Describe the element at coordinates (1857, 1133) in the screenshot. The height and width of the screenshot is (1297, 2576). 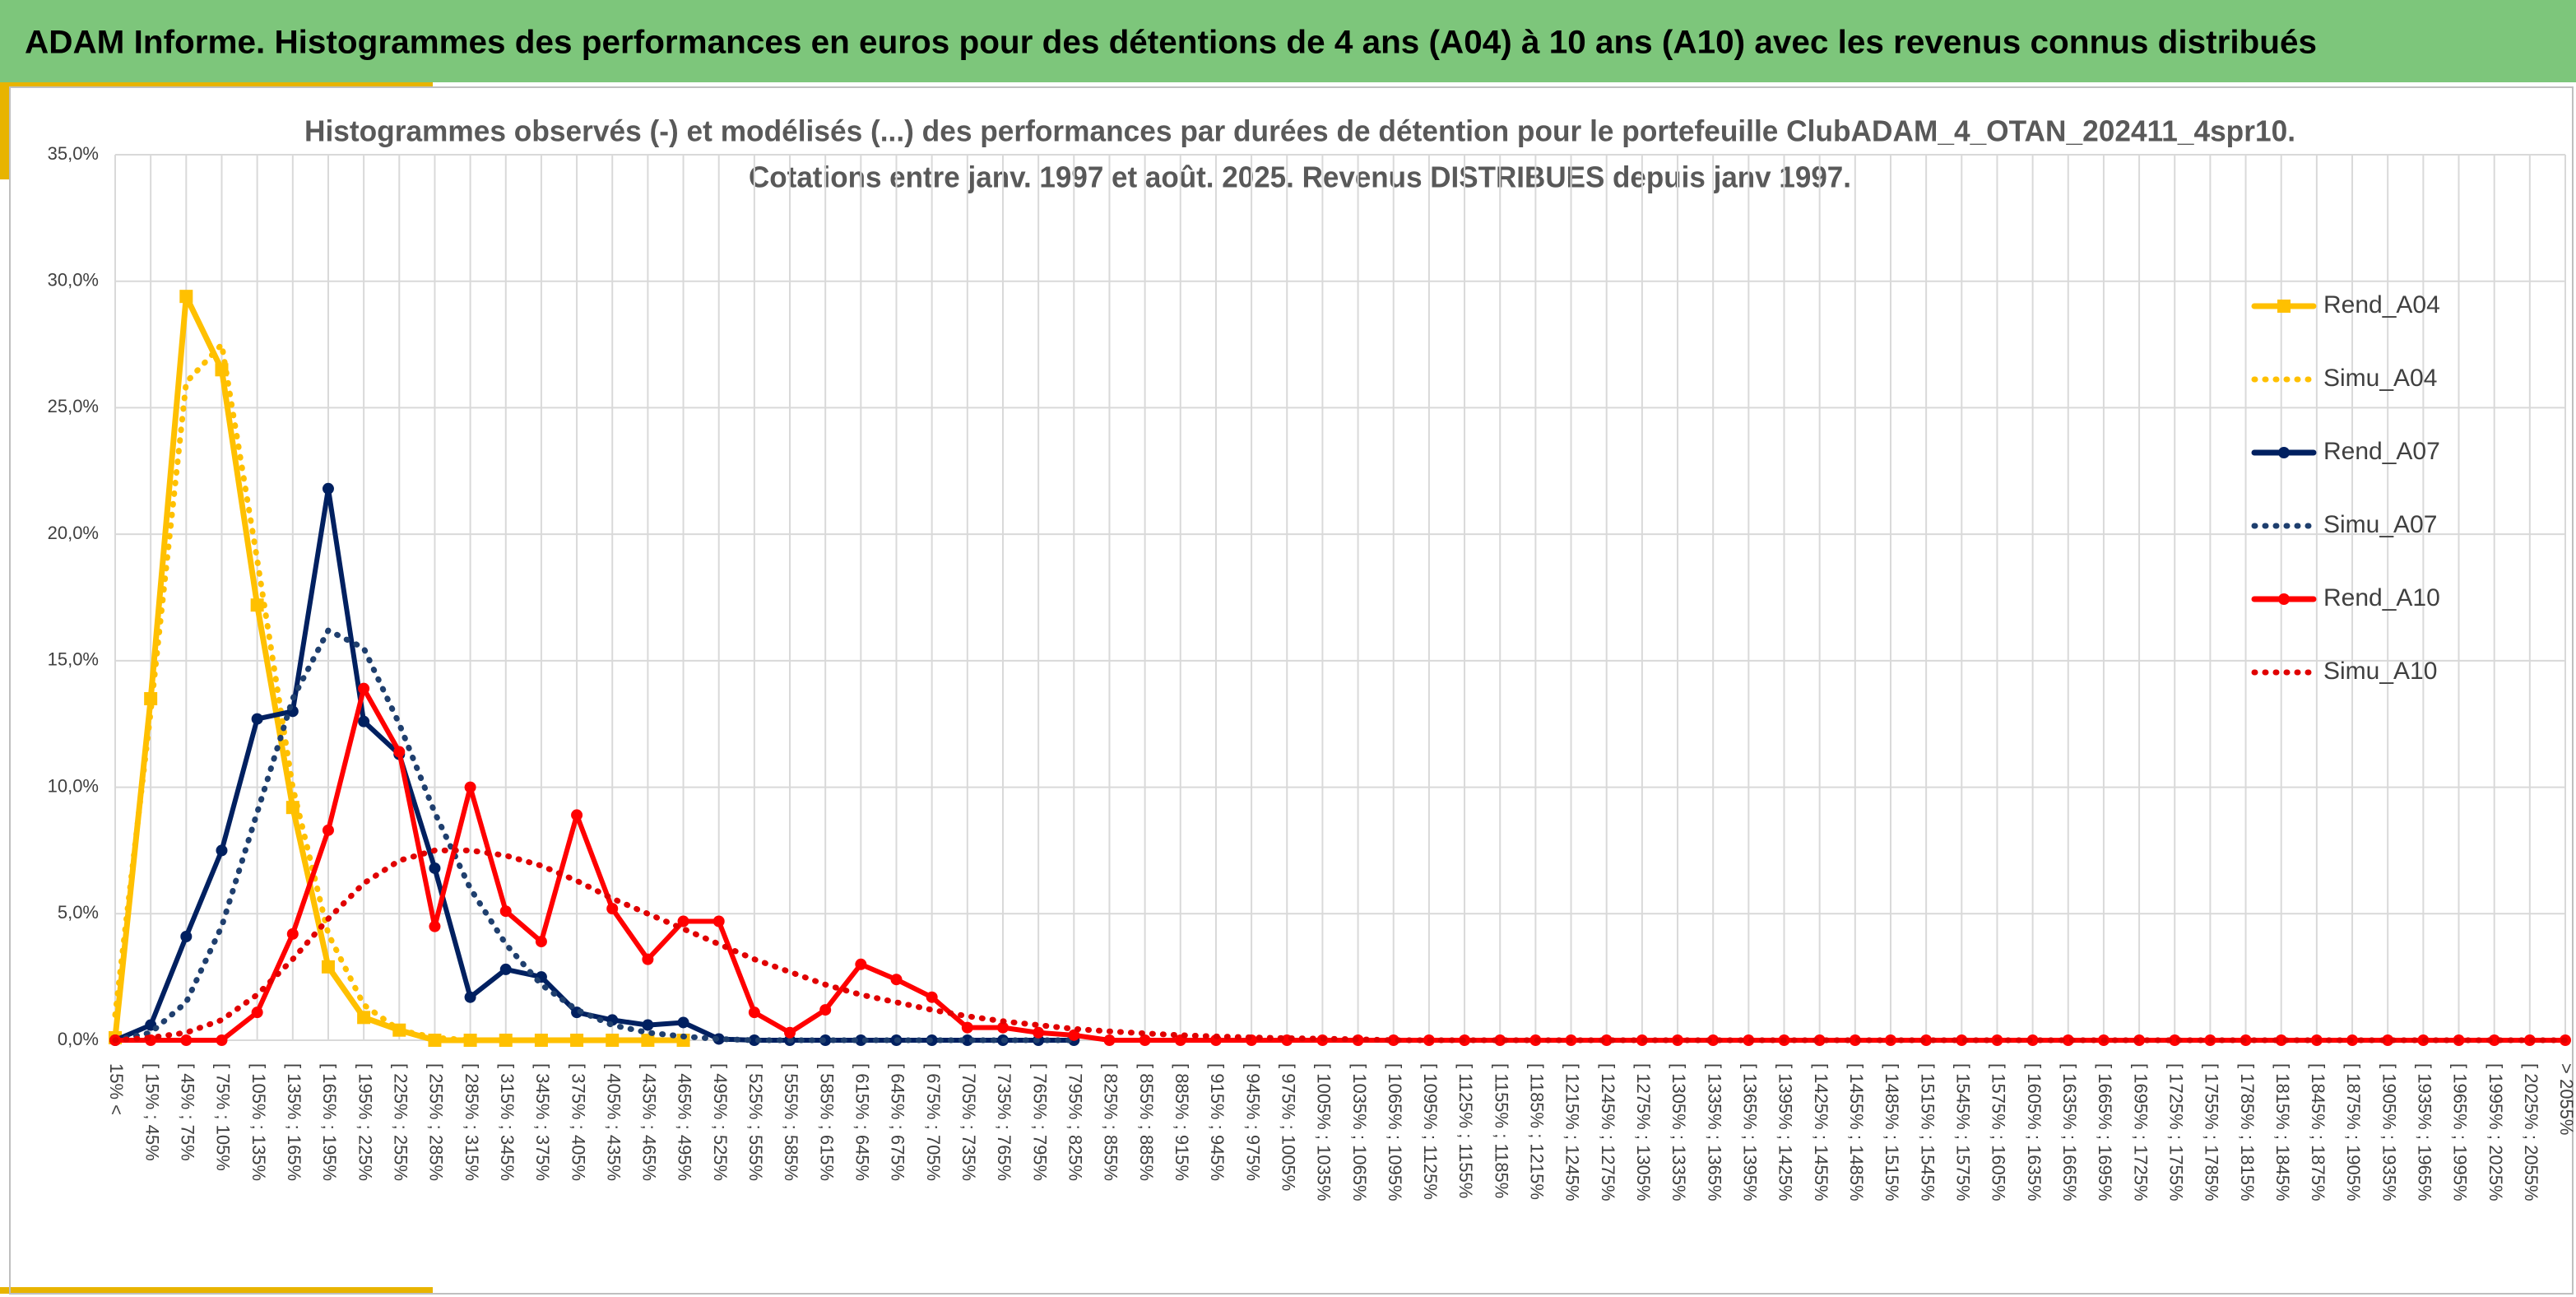
I see `x-tick-label: [ 1455% ; 1485%` at that location.